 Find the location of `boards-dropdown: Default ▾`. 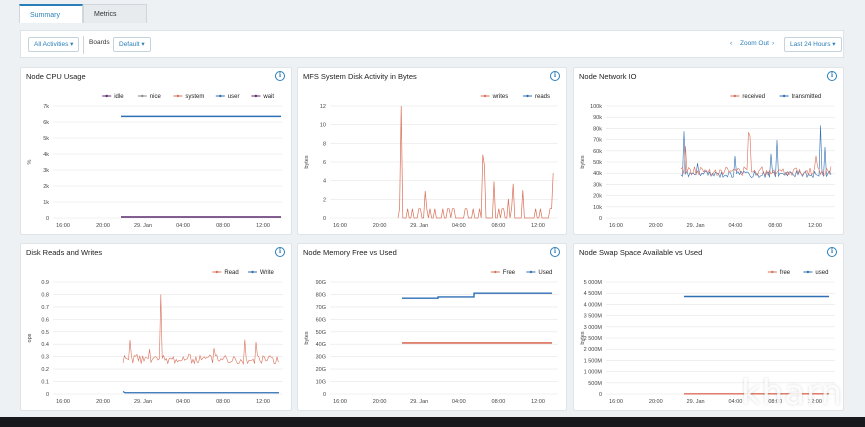

boards-dropdown: Default ▾ is located at coordinates (132, 44).